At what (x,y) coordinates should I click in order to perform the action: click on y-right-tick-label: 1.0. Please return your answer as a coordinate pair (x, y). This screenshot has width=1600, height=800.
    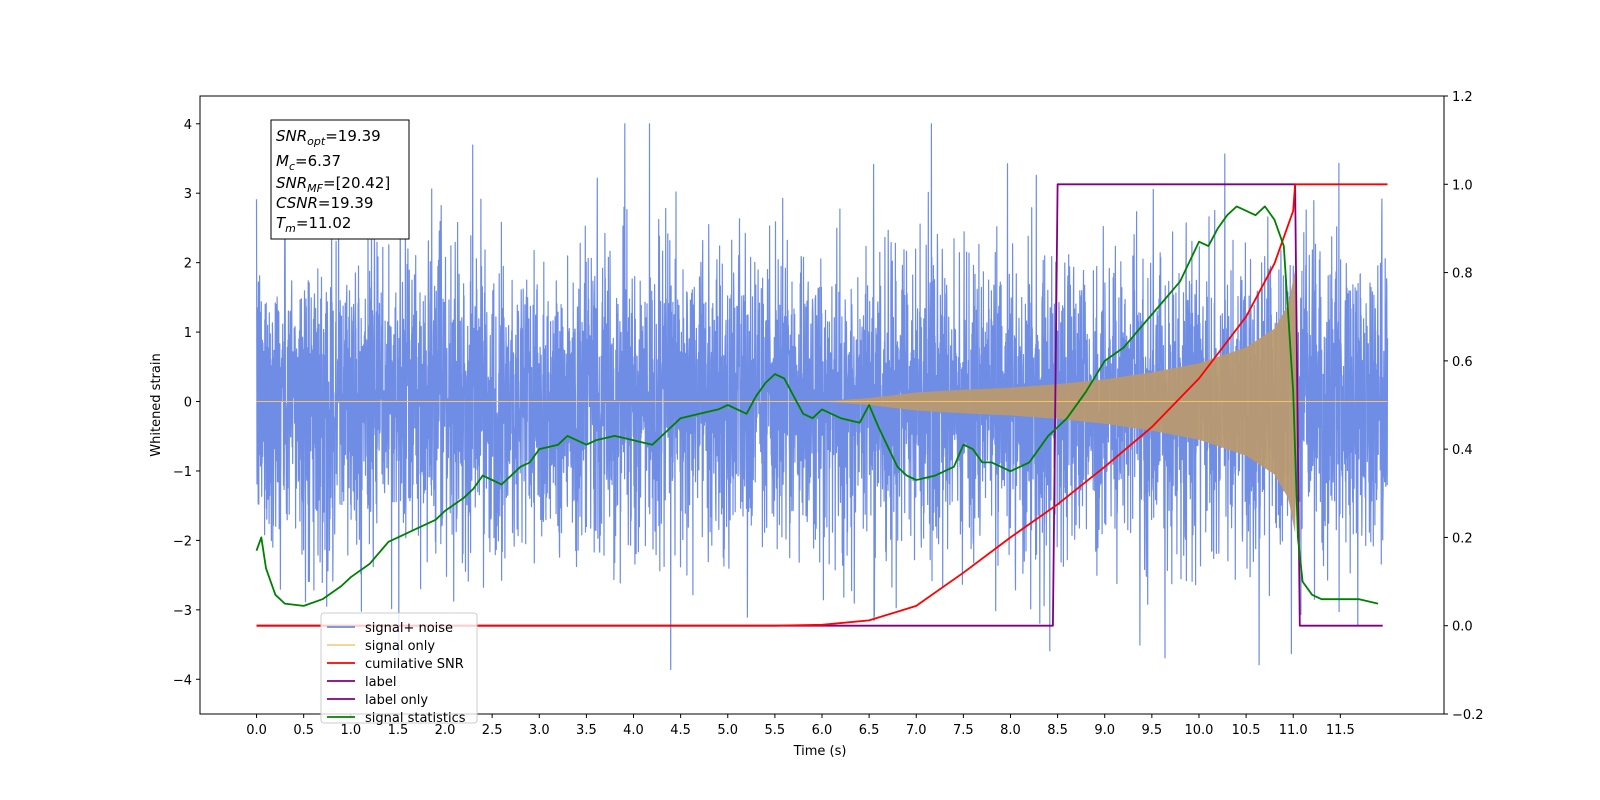
    Looking at the image, I should click on (1462, 185).